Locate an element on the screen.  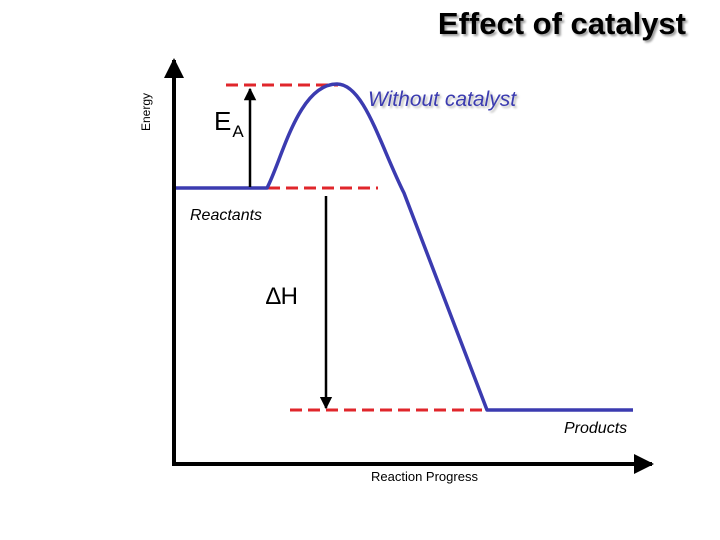
ea-subscript: A is located at coordinates (238, 131).